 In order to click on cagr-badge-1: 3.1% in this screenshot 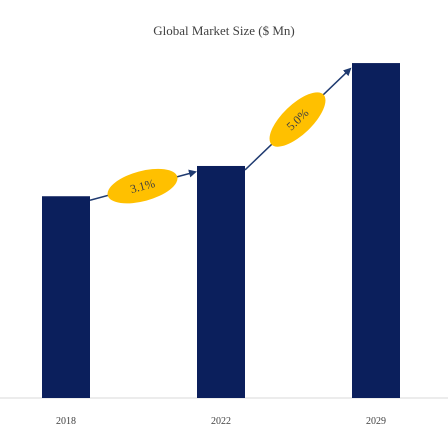, I will do `click(142, 186)`.